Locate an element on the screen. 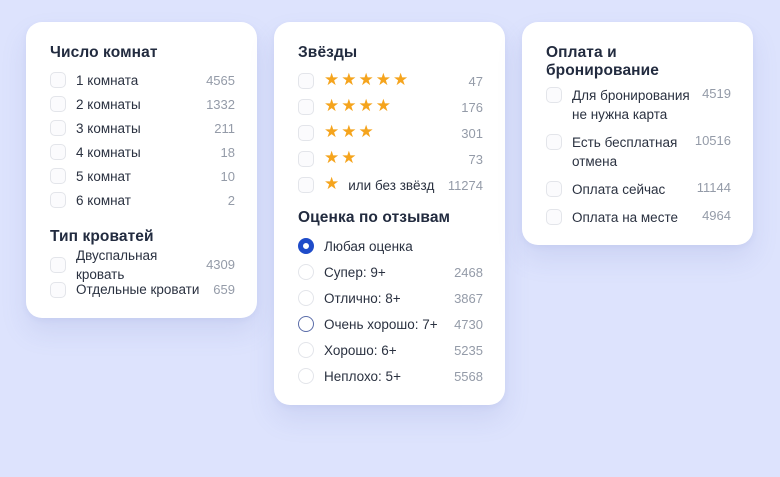 The width and height of the screenshot is (780, 477). bed-type-option: Отдельные кровати 659 is located at coordinates (142, 289).